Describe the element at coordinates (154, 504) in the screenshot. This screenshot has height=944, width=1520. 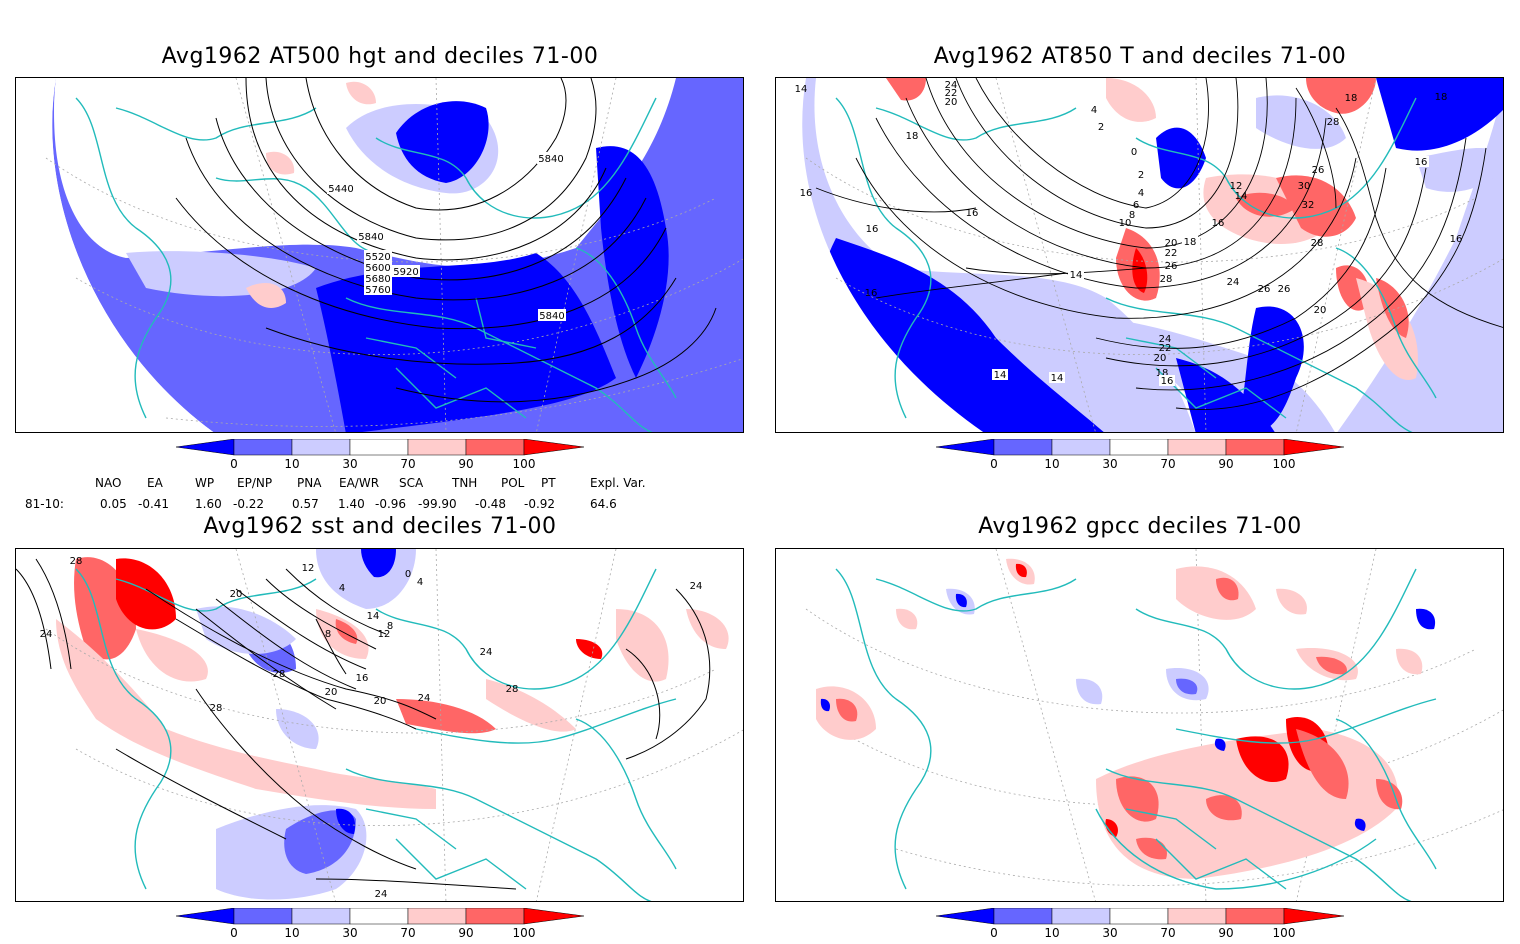
I see `index-value: -0.41` at that location.